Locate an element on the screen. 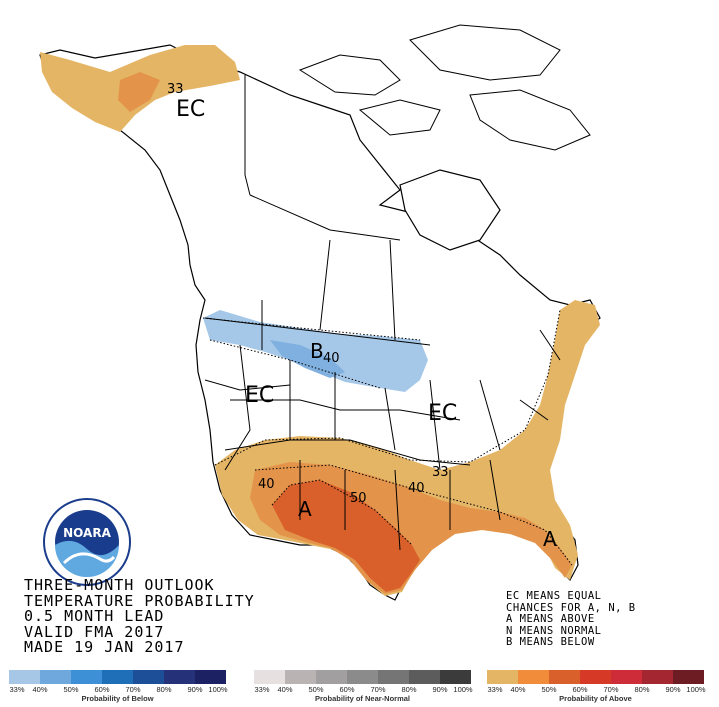 Image resolution: width=719 pixels, height=707 pixels. scale-normal-ticks: 33% 40% 50% 60% 70% 80% 90% 100% is located at coordinates (363, 689).